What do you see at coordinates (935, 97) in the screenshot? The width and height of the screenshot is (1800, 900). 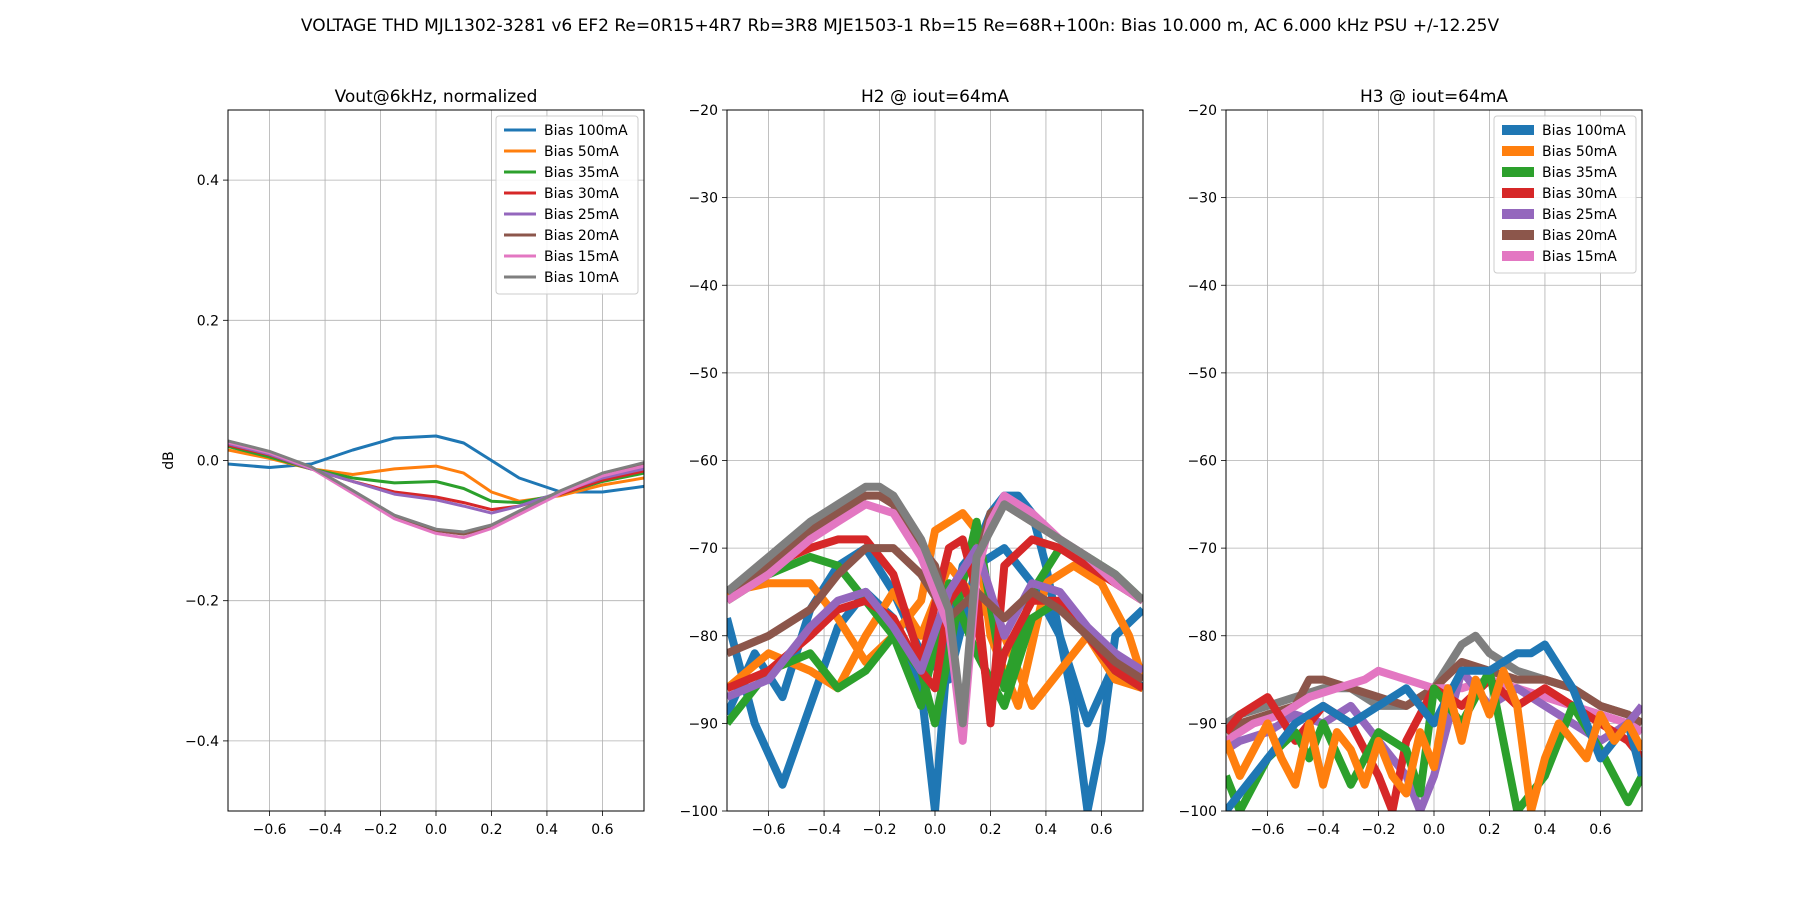 I see `subplot-title: H2 @ iout=64mA` at bounding box center [935, 97].